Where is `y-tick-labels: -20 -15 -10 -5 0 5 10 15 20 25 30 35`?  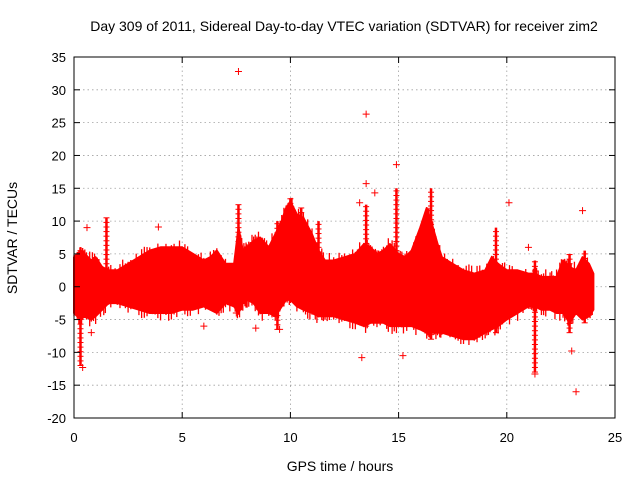 y-tick-labels: -20 -15 -10 -5 0 5 10 15 20 25 30 35 is located at coordinates (56, 238).